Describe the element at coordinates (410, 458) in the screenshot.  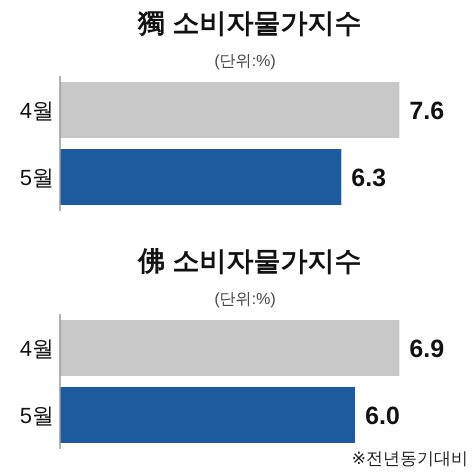
I see `annotation: ※전년동기대비` at that location.